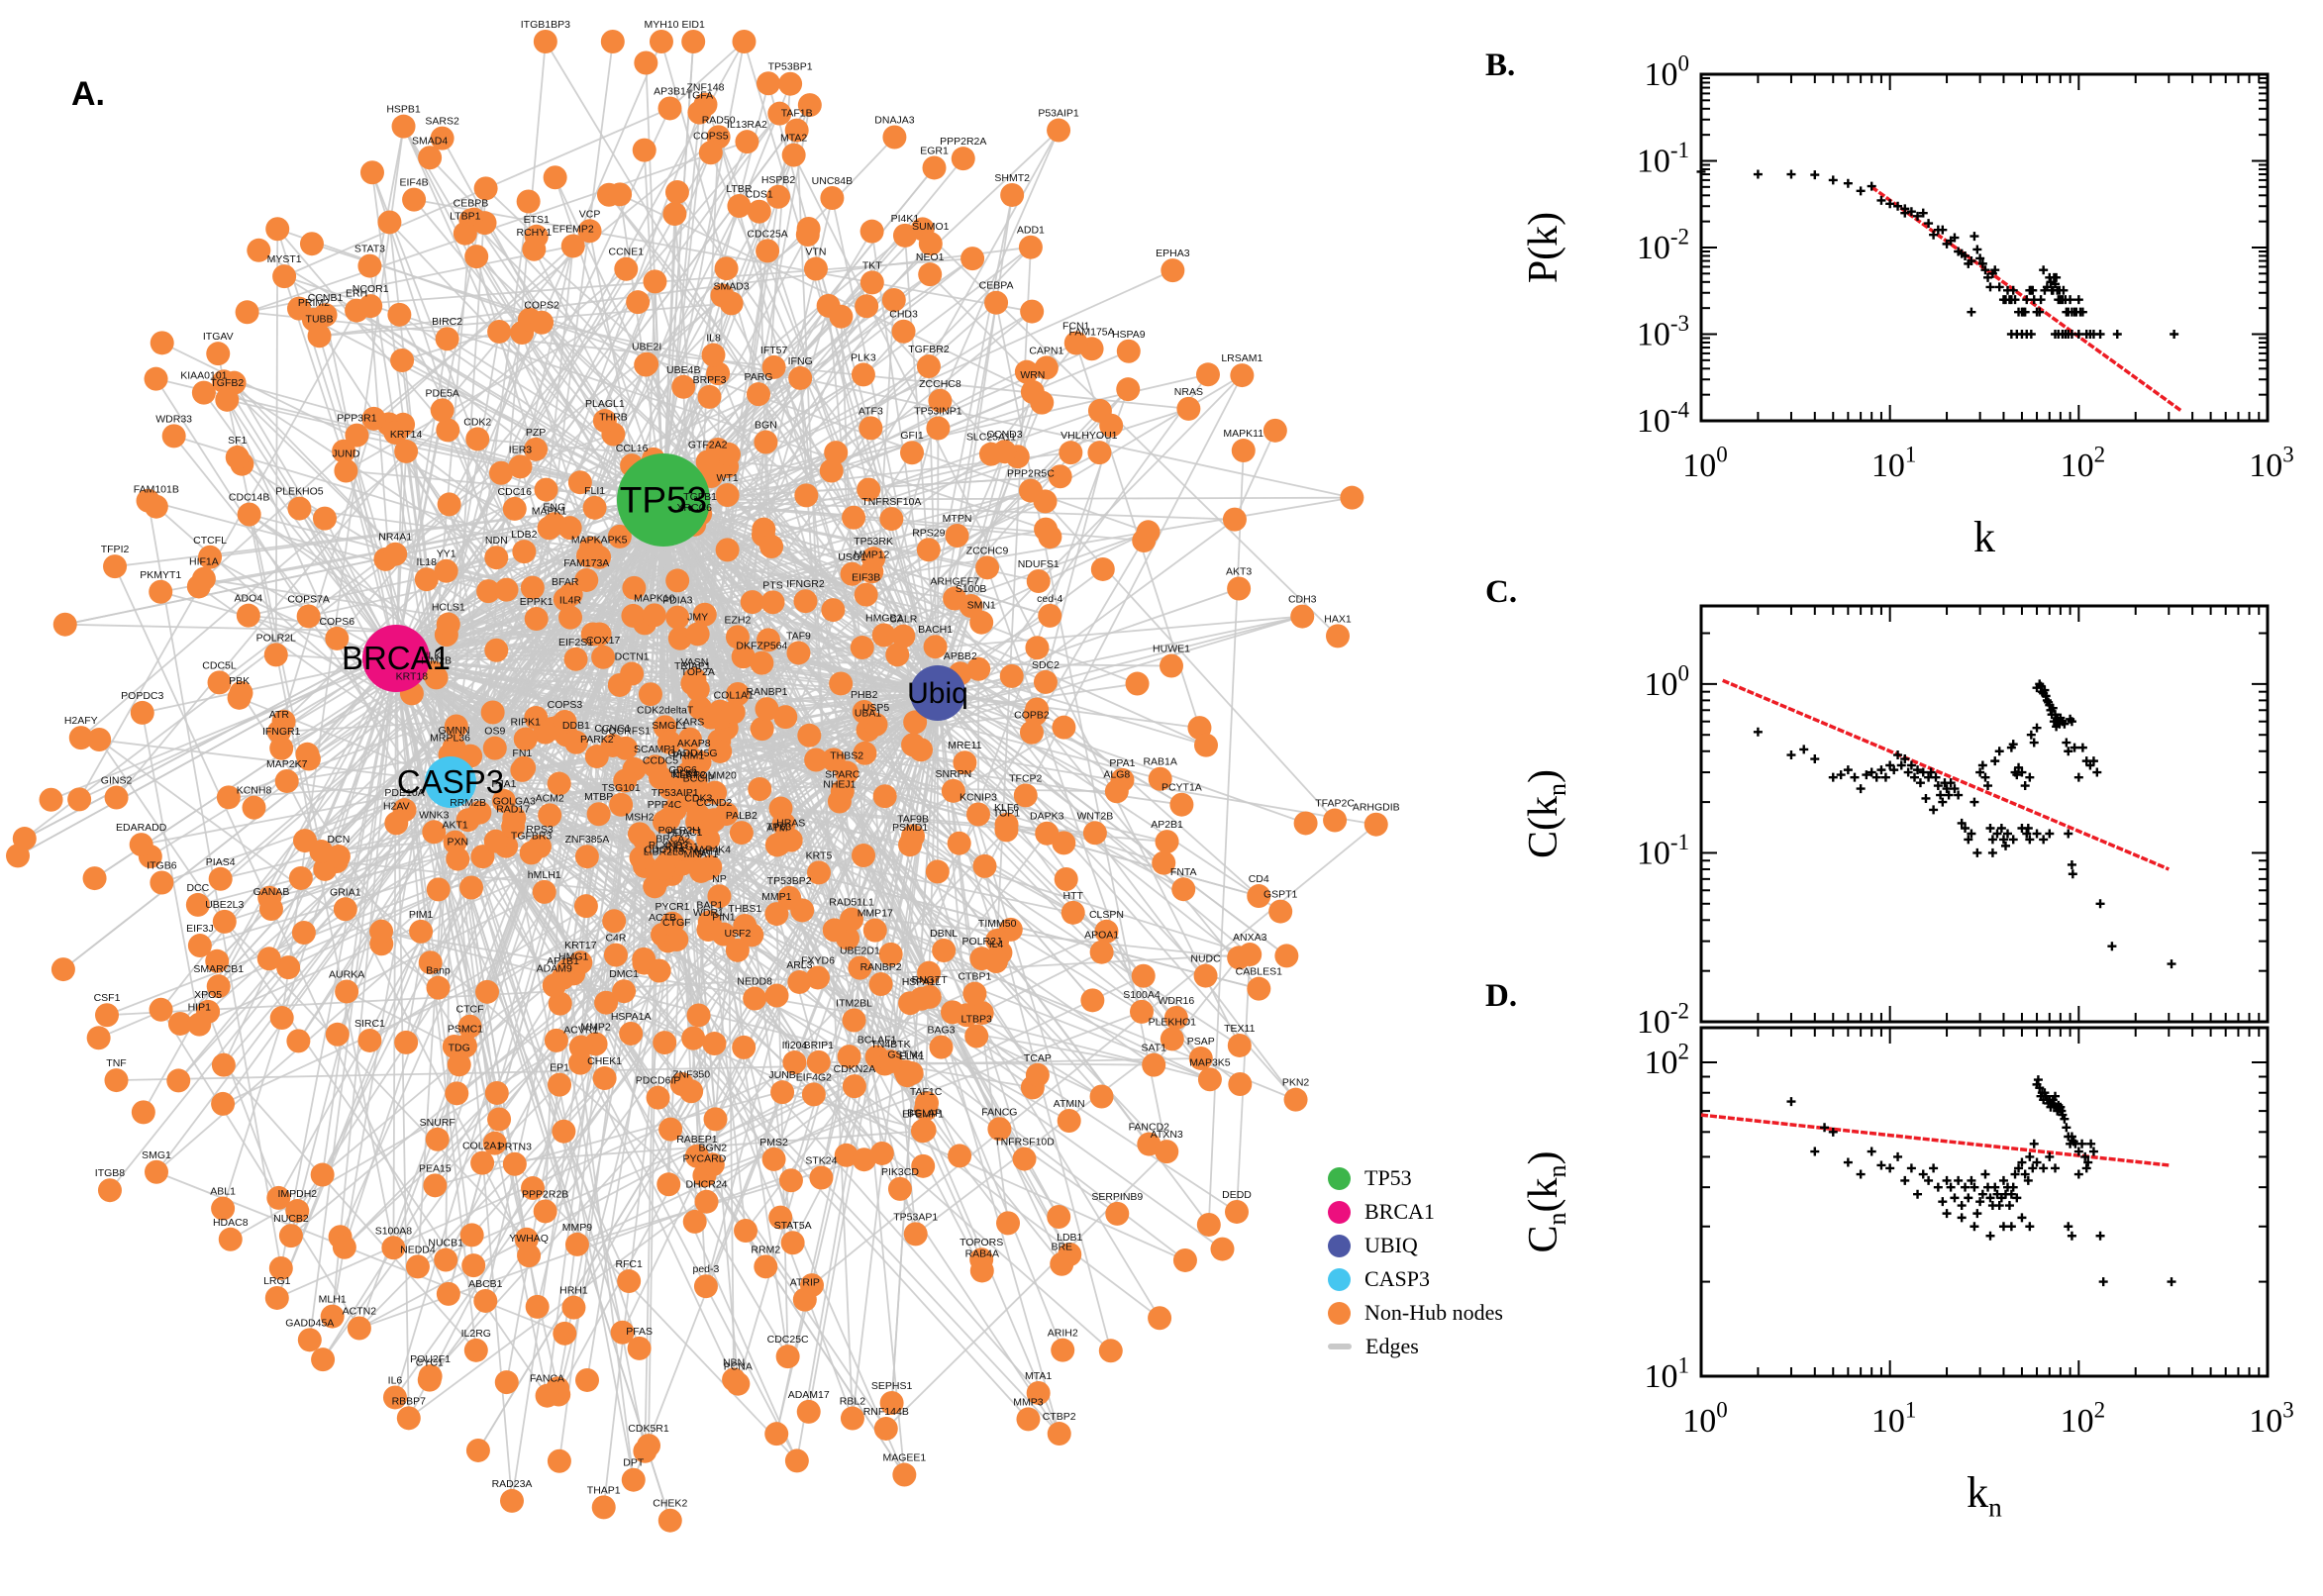 This screenshot has height=1596, width=2323. Describe the element at coordinates (774, 351) in the screenshot. I see `network-node-label: IFT57` at that location.